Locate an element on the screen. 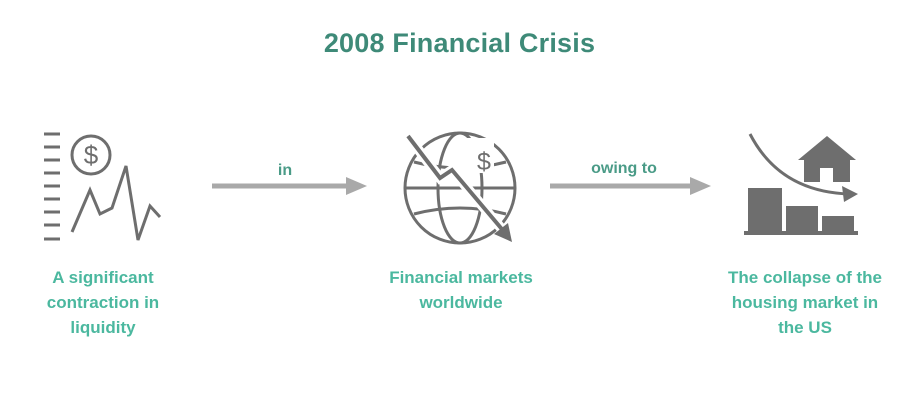 This screenshot has height=403, width=919. node-label-line: the US is located at coordinates (805, 327).